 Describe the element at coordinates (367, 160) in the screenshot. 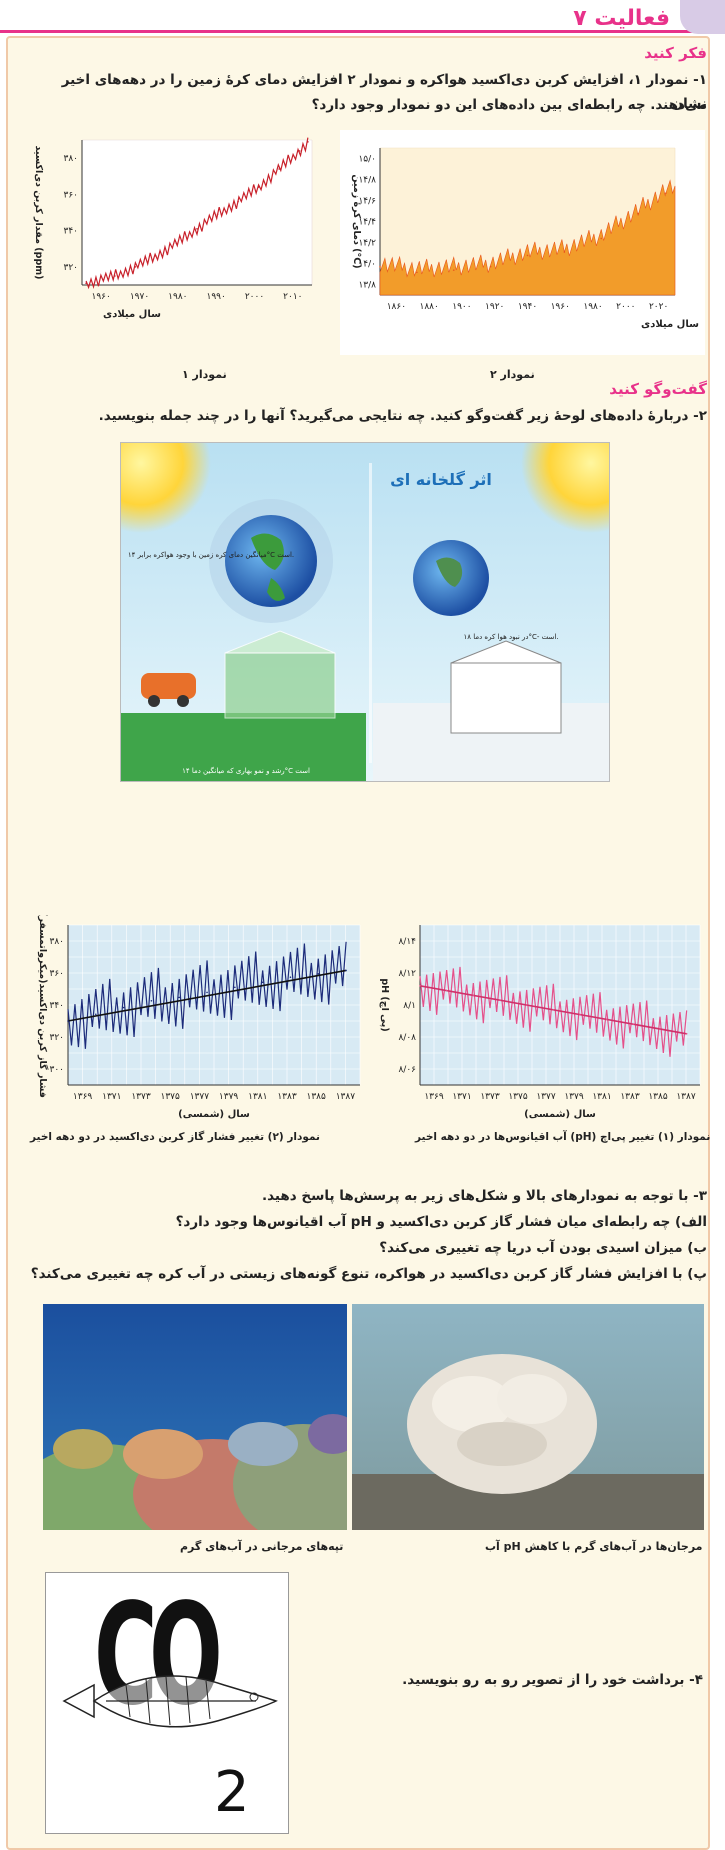

I see `y-tick-label: ۱۵/۰` at that location.